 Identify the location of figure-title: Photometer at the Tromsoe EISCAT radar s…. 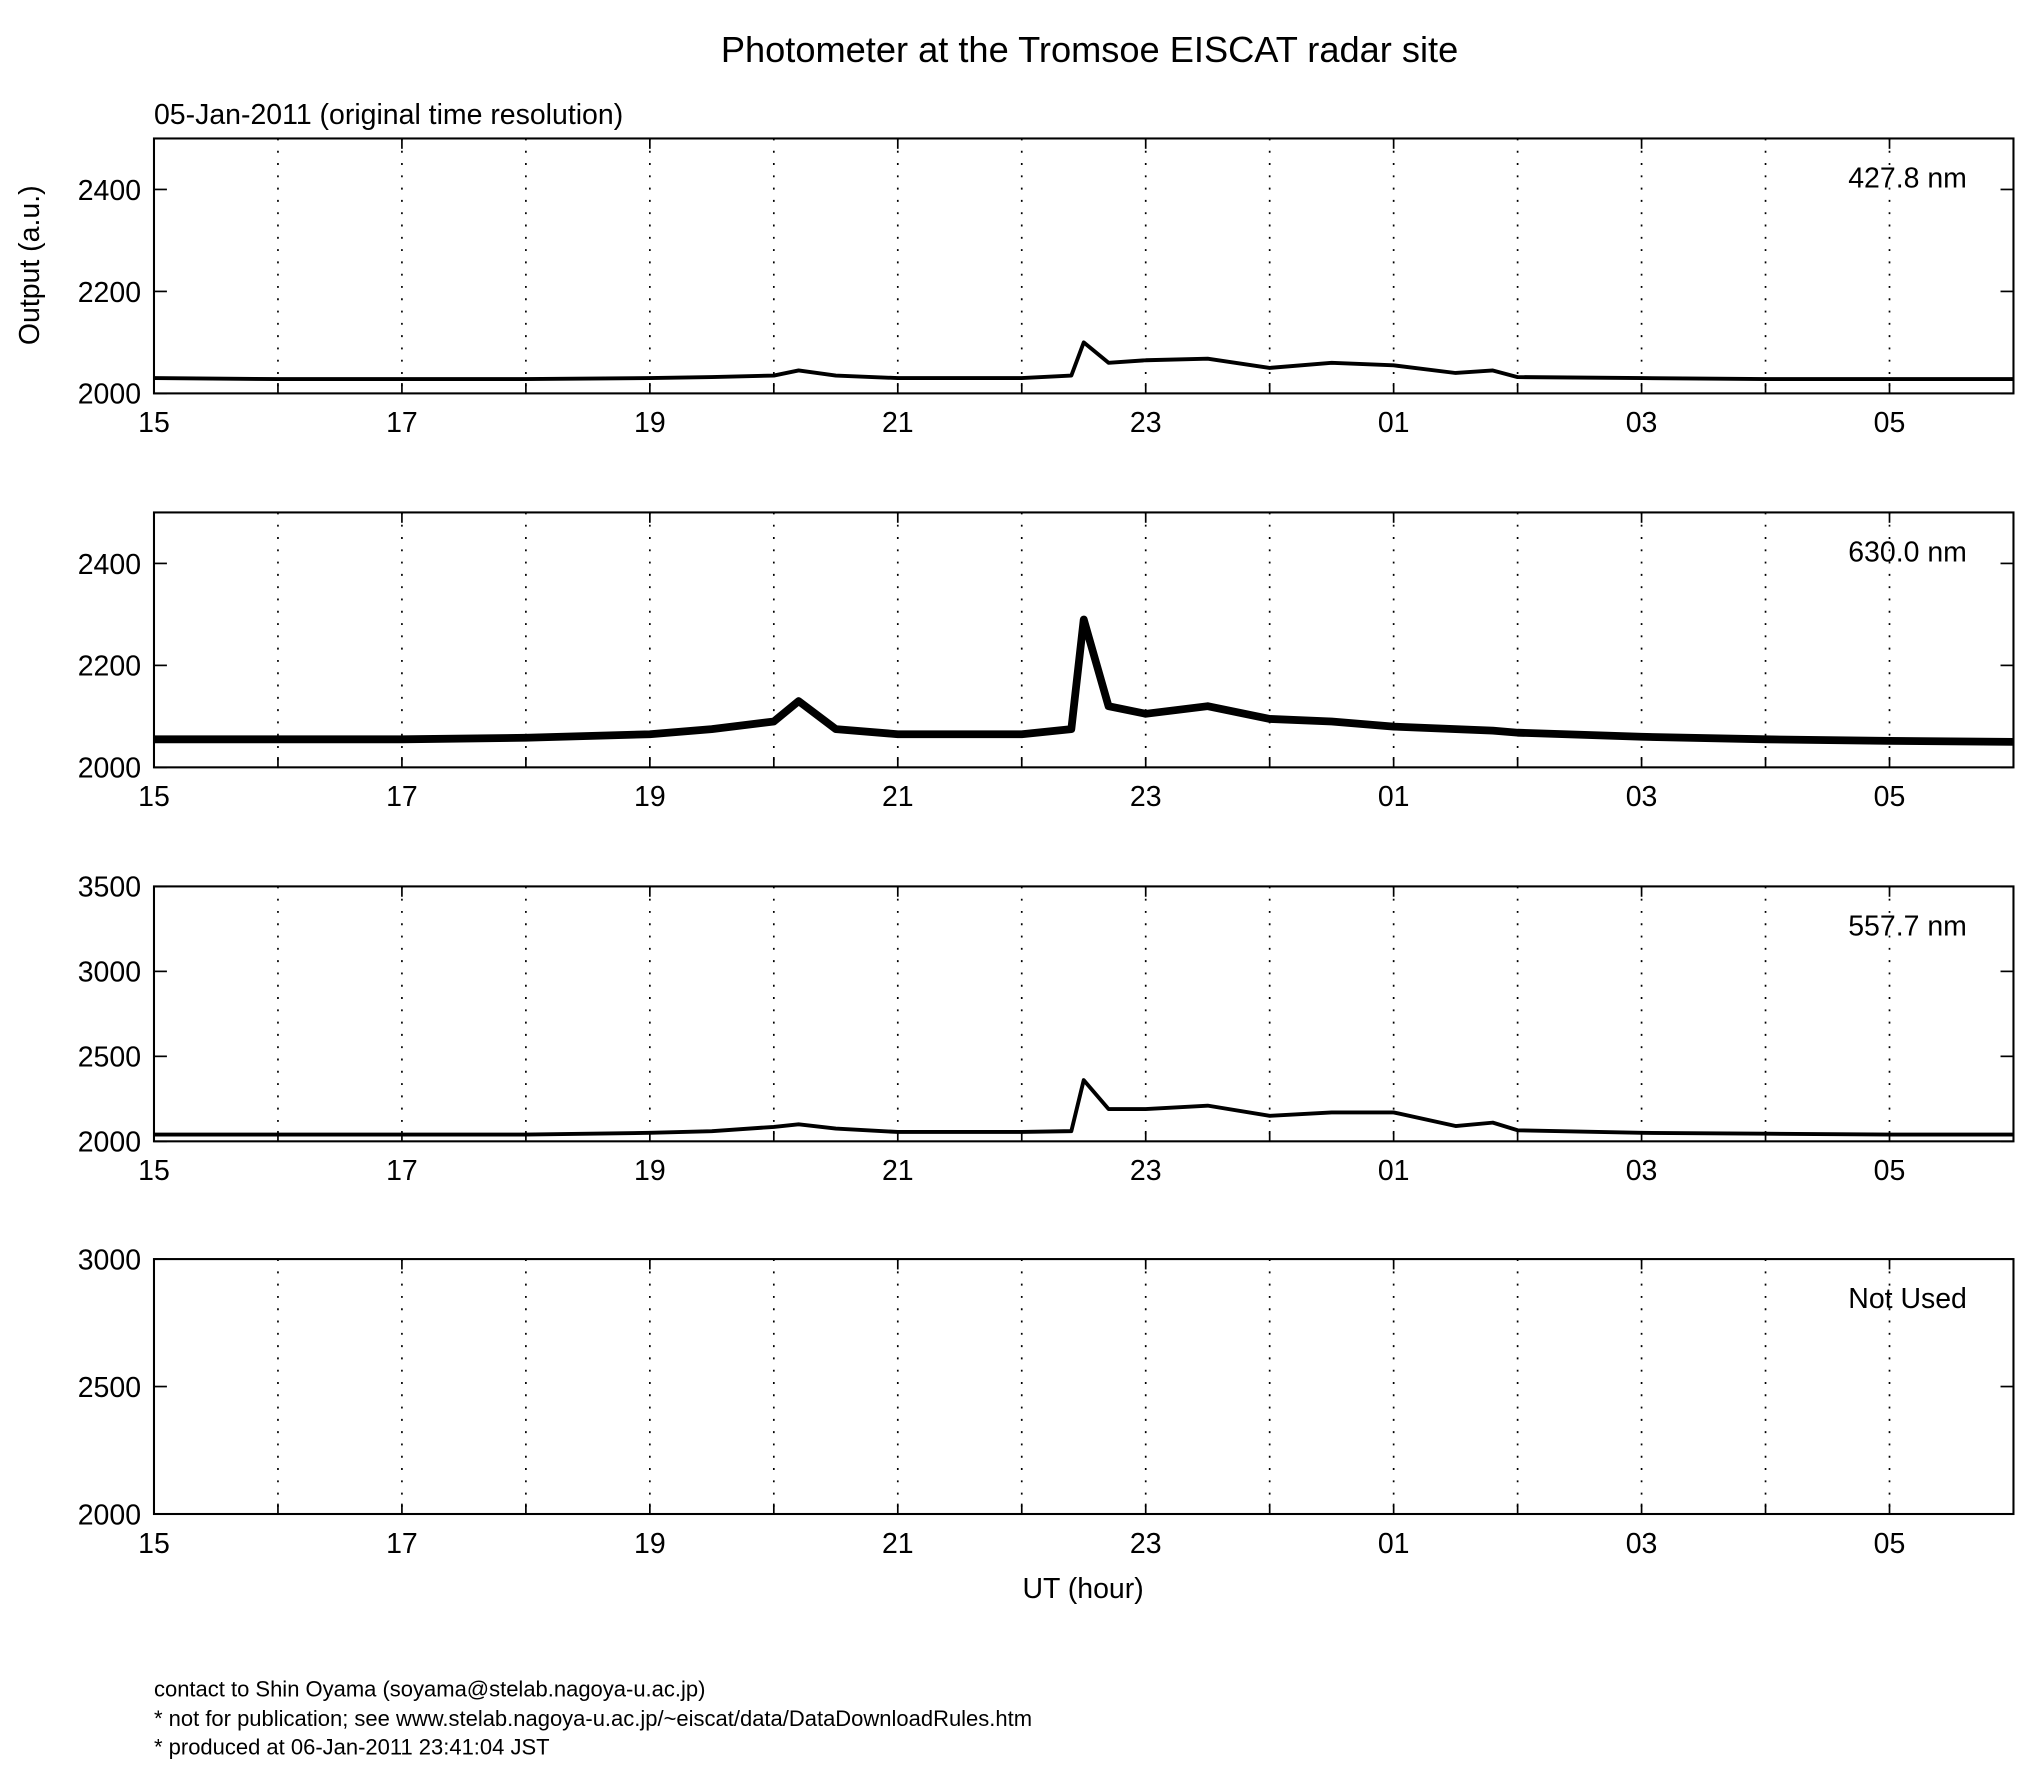
(1089, 49).